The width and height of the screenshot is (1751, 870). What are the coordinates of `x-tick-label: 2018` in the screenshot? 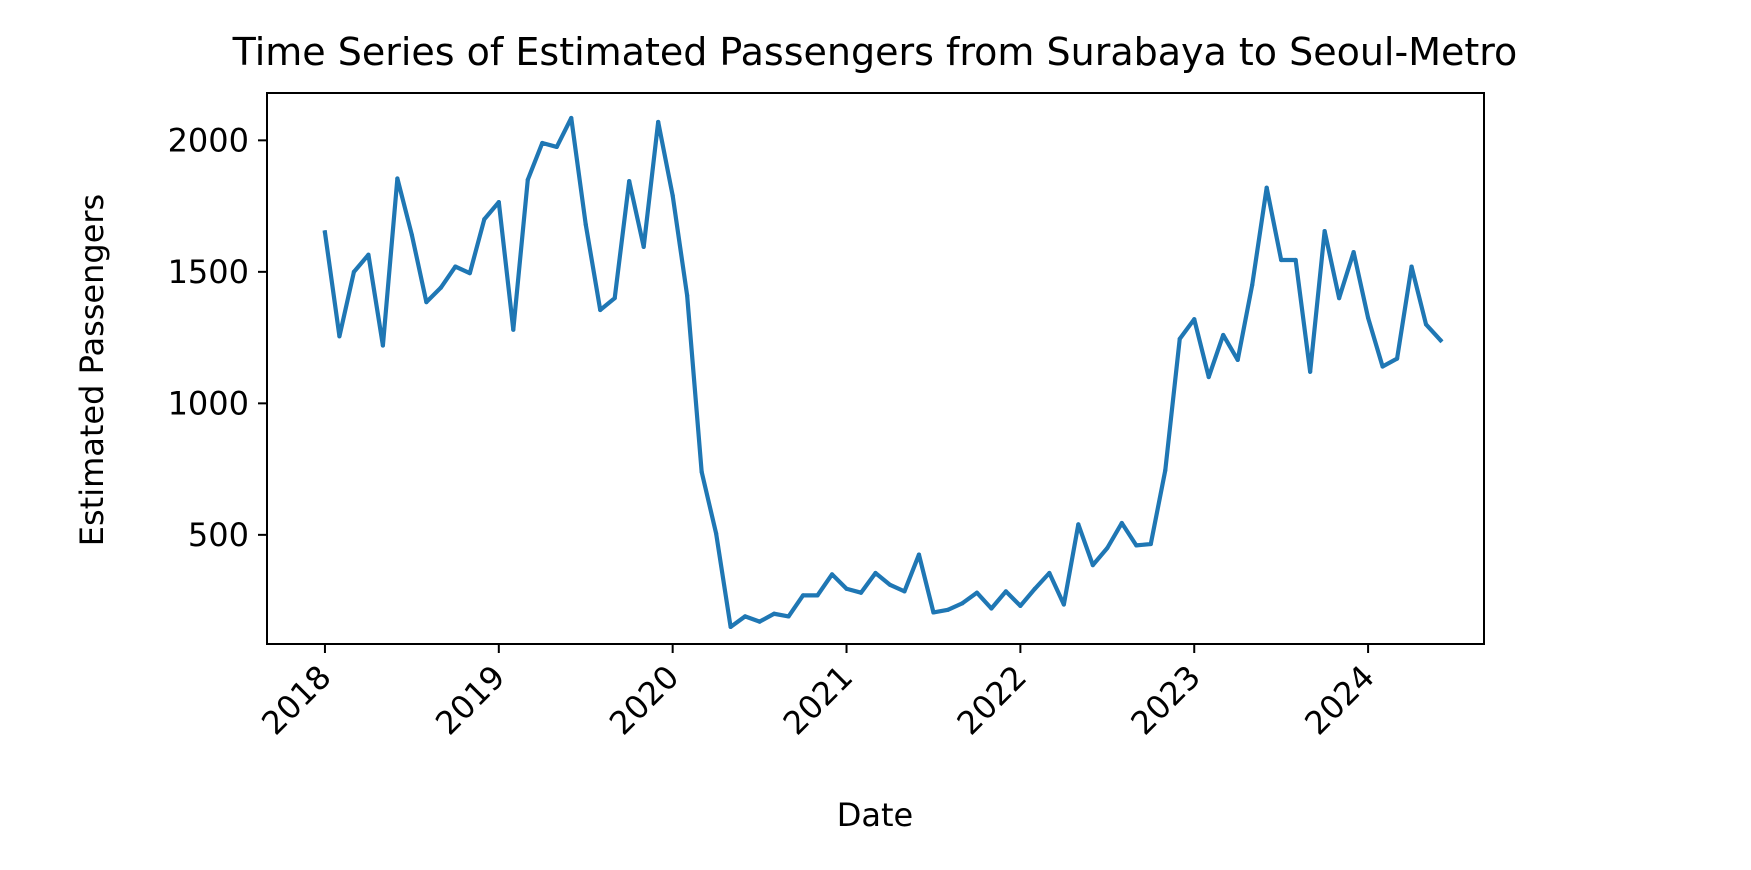 It's located at (296, 700).